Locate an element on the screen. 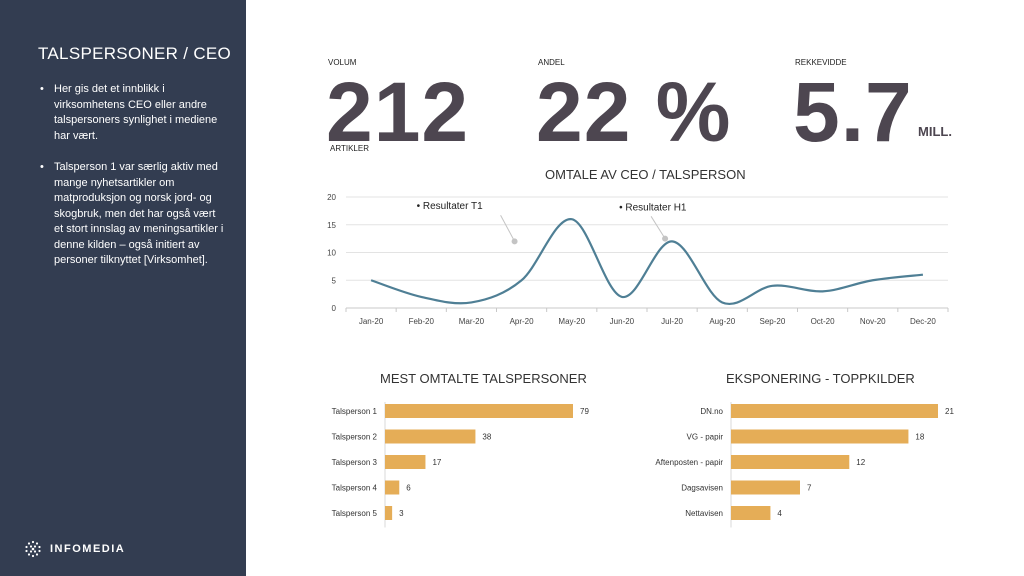 The width and height of the screenshot is (1024, 576). y-tick-label: 10 is located at coordinates (331, 253).